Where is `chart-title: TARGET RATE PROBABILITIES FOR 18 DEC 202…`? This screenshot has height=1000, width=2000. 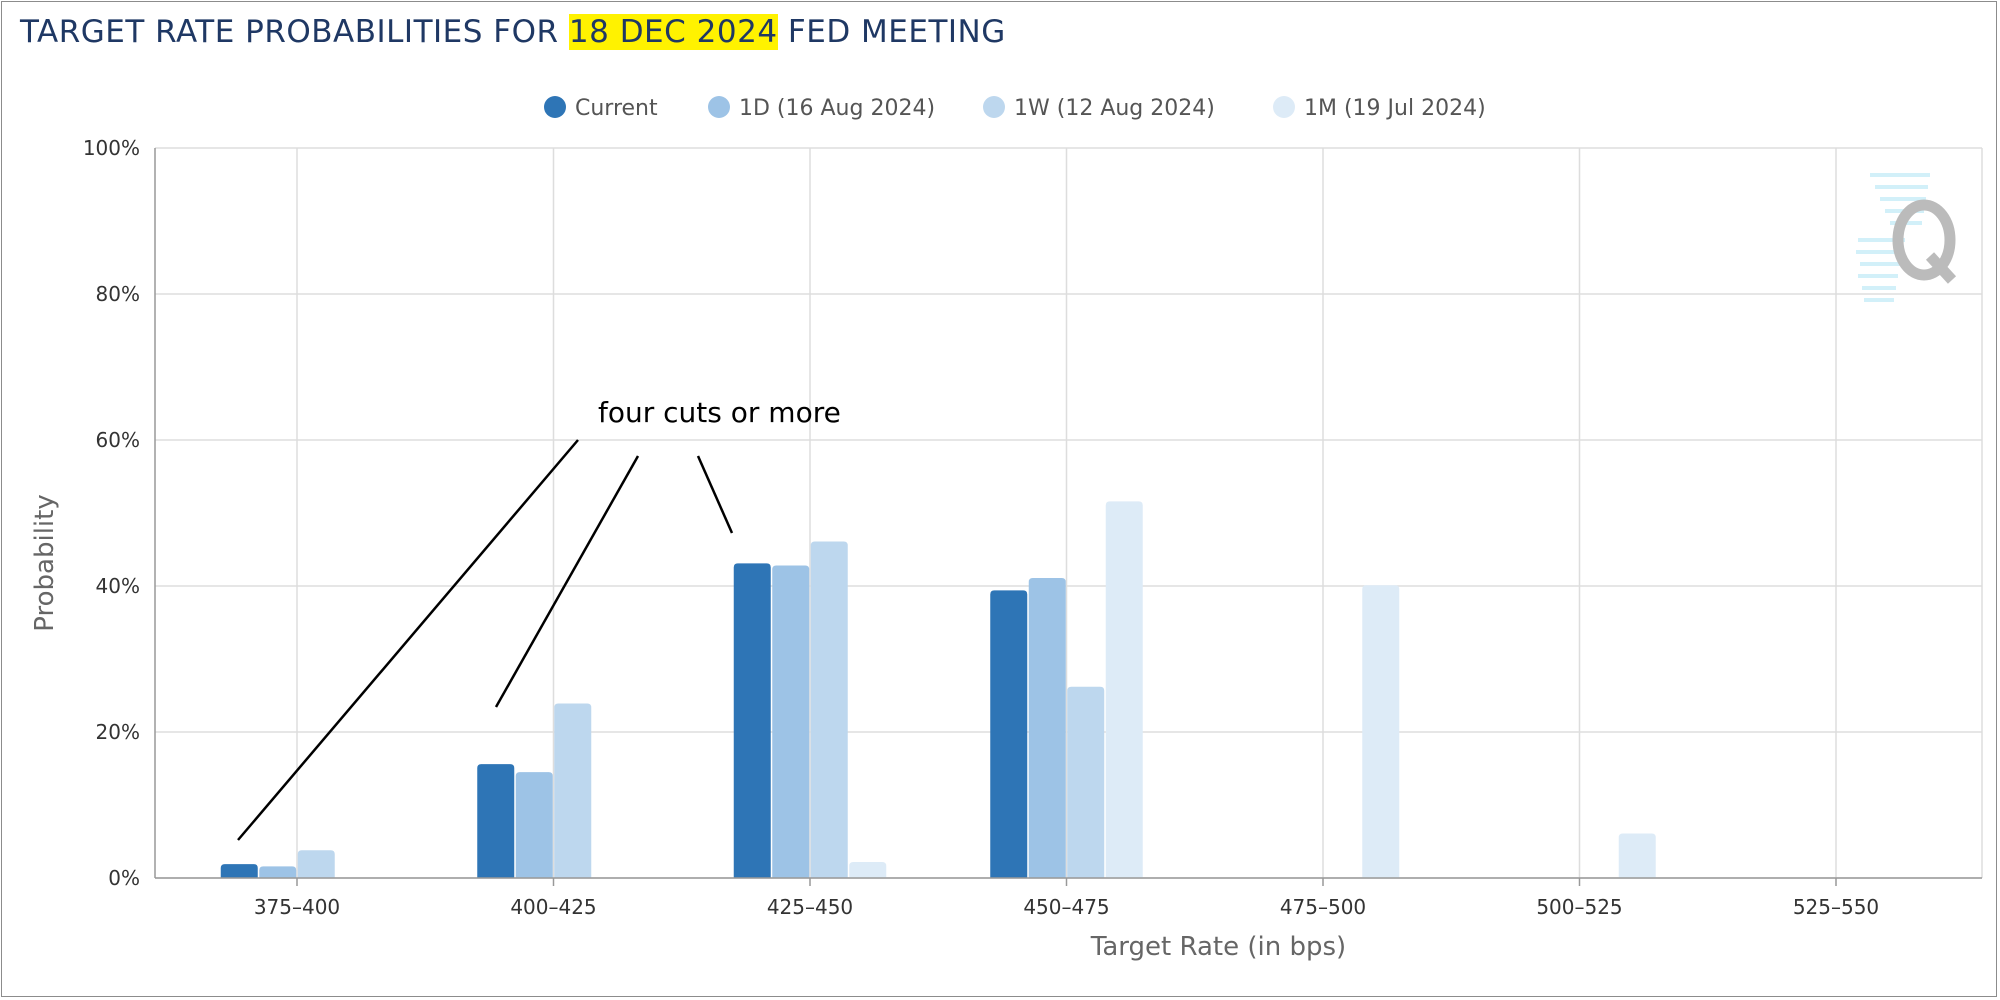
chart-title: TARGET RATE PROBABILITIES FOR 18 DEC 202… is located at coordinates (513, 32).